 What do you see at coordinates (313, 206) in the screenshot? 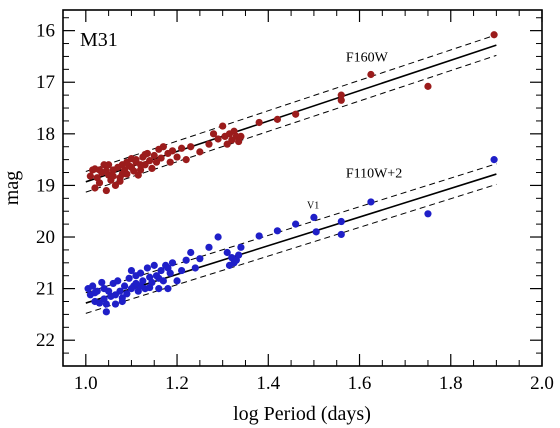
I see `point-annotation: V1` at bounding box center [313, 206].